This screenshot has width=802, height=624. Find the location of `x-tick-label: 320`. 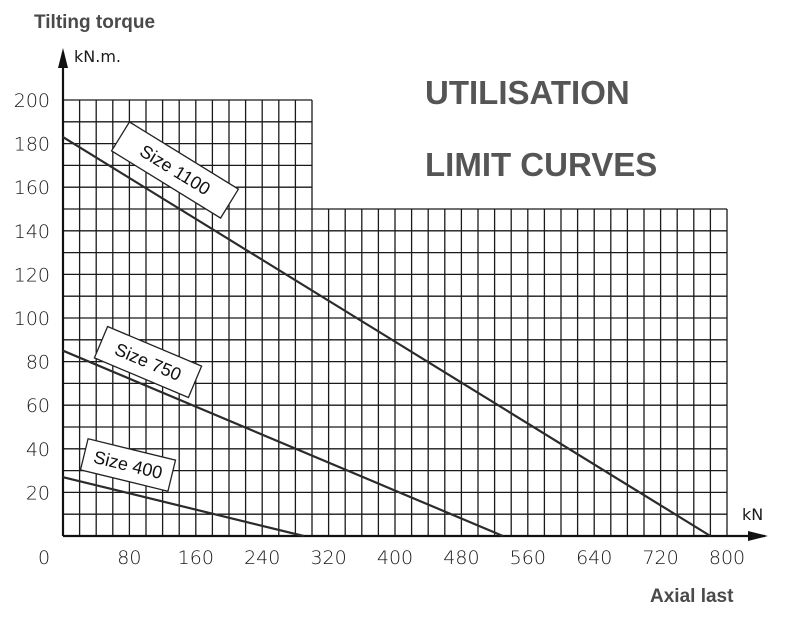

x-tick-label: 320 is located at coordinates (328, 558).